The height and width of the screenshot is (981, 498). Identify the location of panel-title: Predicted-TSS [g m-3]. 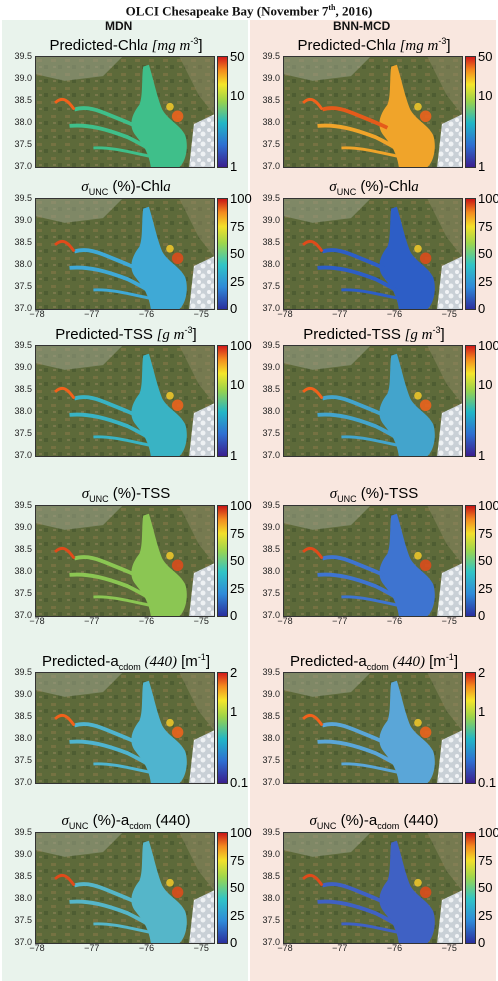
(126, 334).